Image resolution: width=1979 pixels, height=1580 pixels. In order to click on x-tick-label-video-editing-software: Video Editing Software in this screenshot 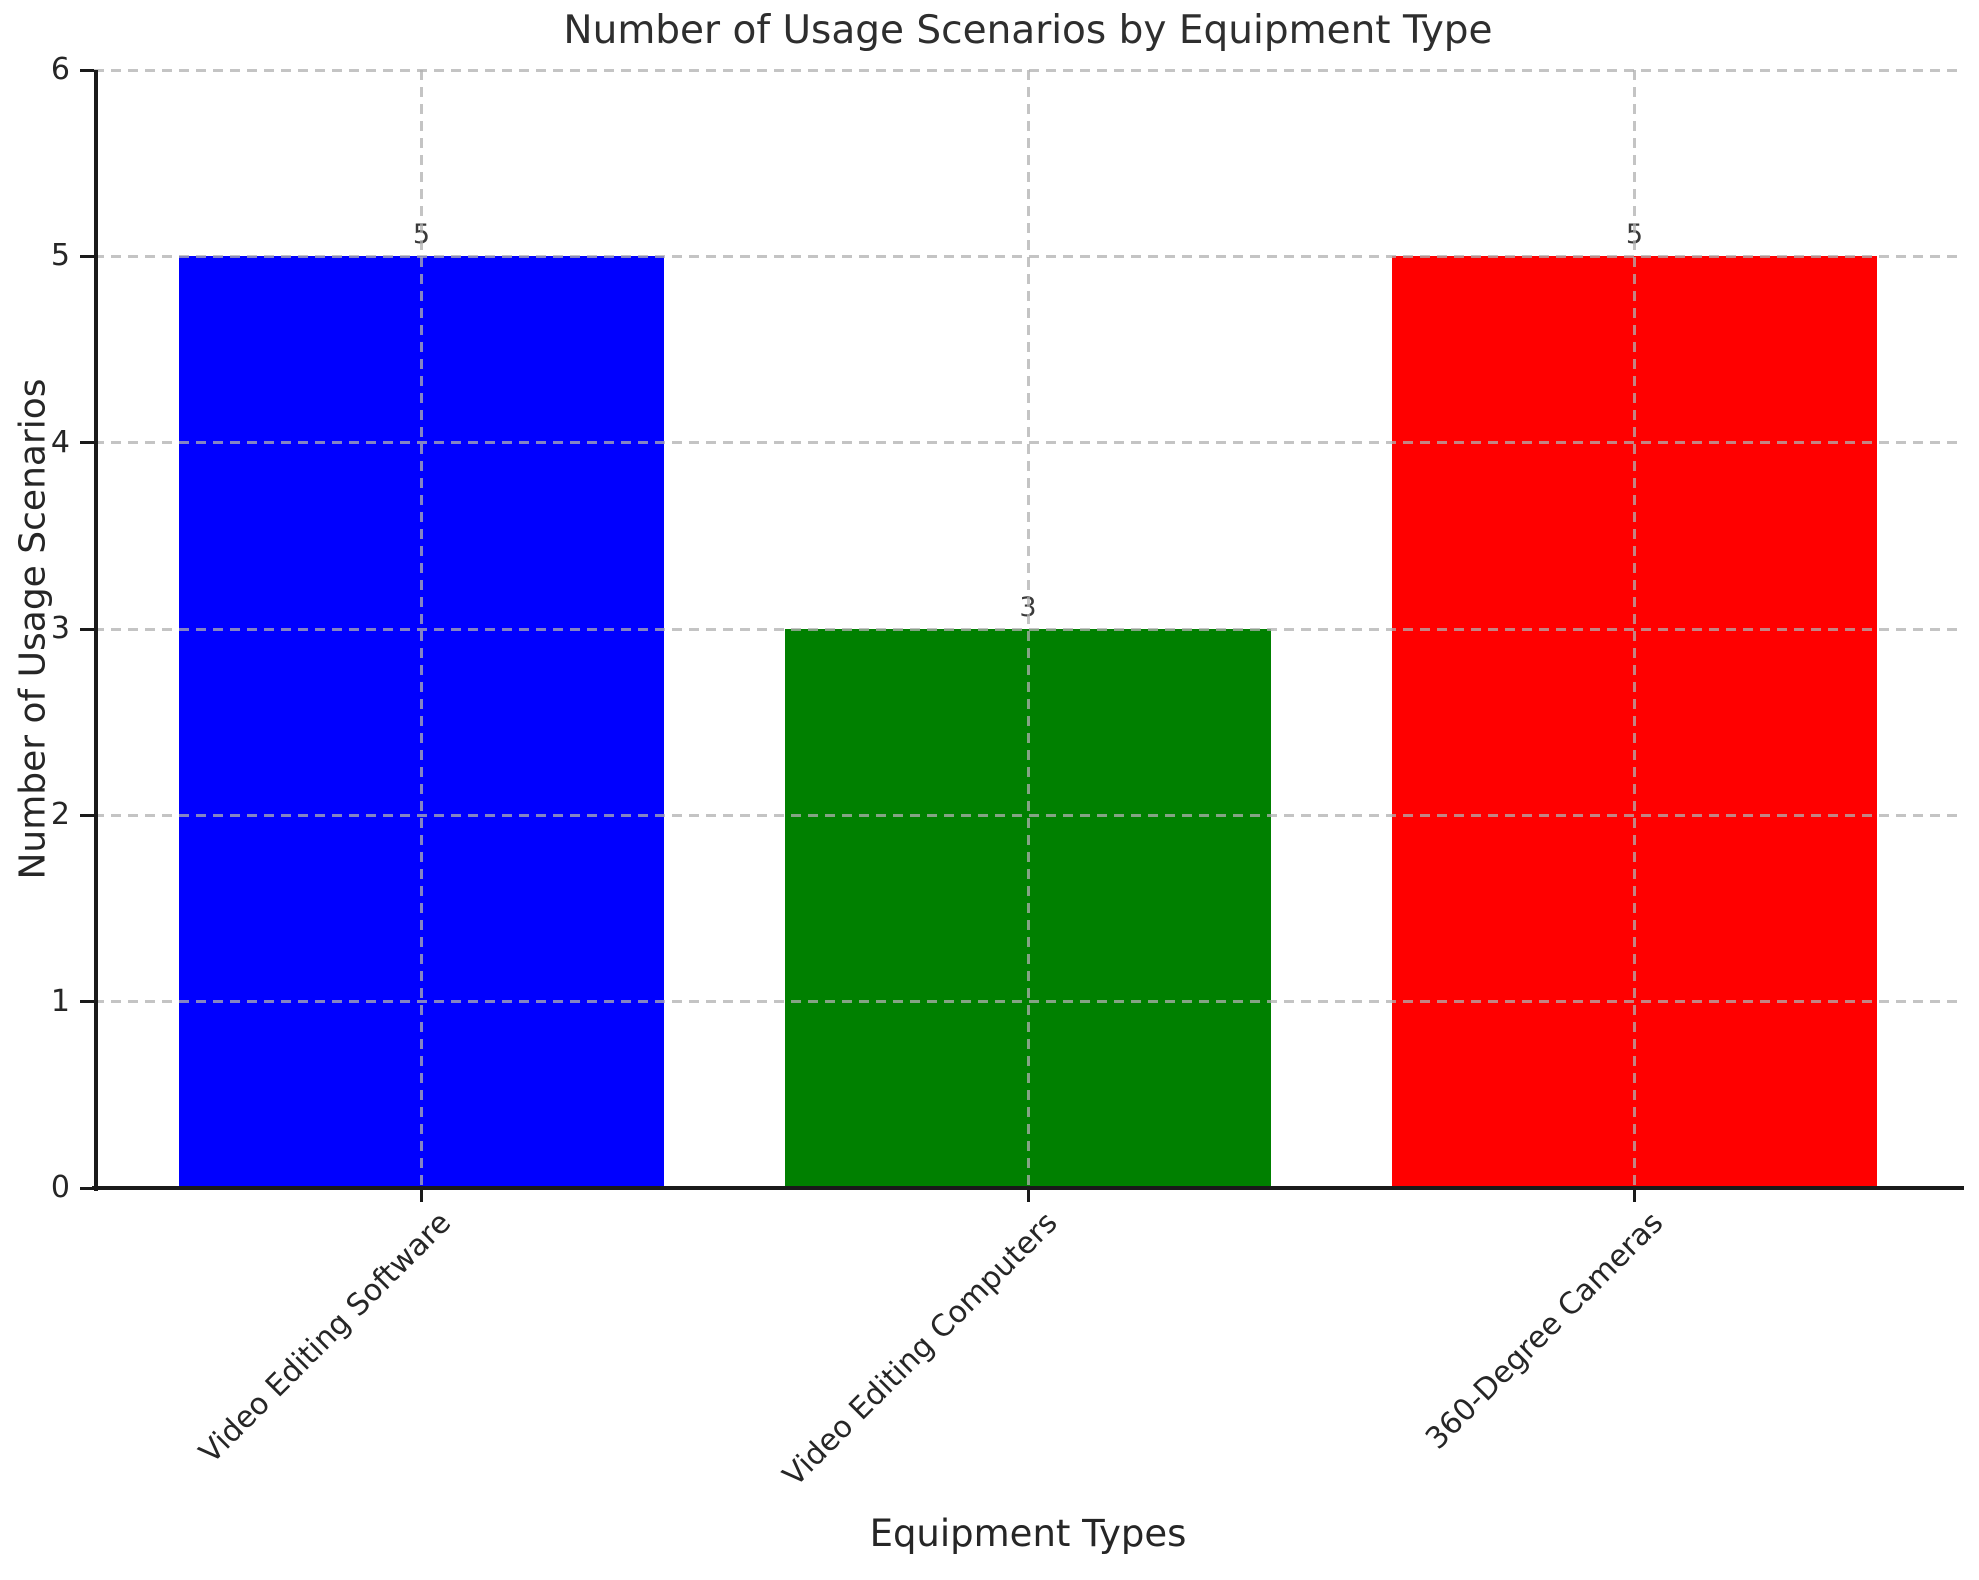, I will do `click(325, 1338)`.